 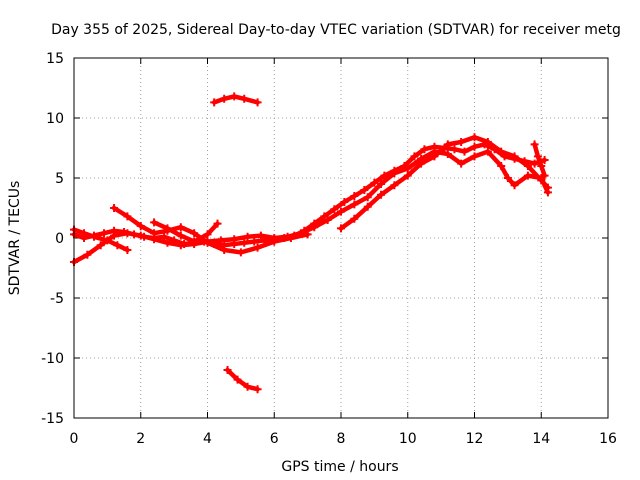 I want to click on x-tick-label: 16, so click(x=608, y=439).